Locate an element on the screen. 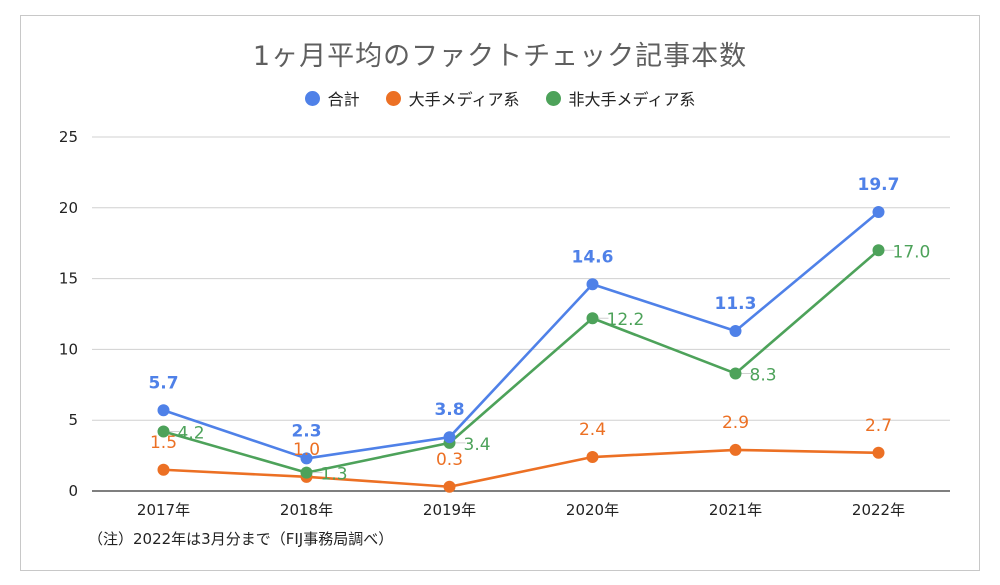 This screenshot has width=1000, height=585. data-label: 14.6 is located at coordinates (593, 257).